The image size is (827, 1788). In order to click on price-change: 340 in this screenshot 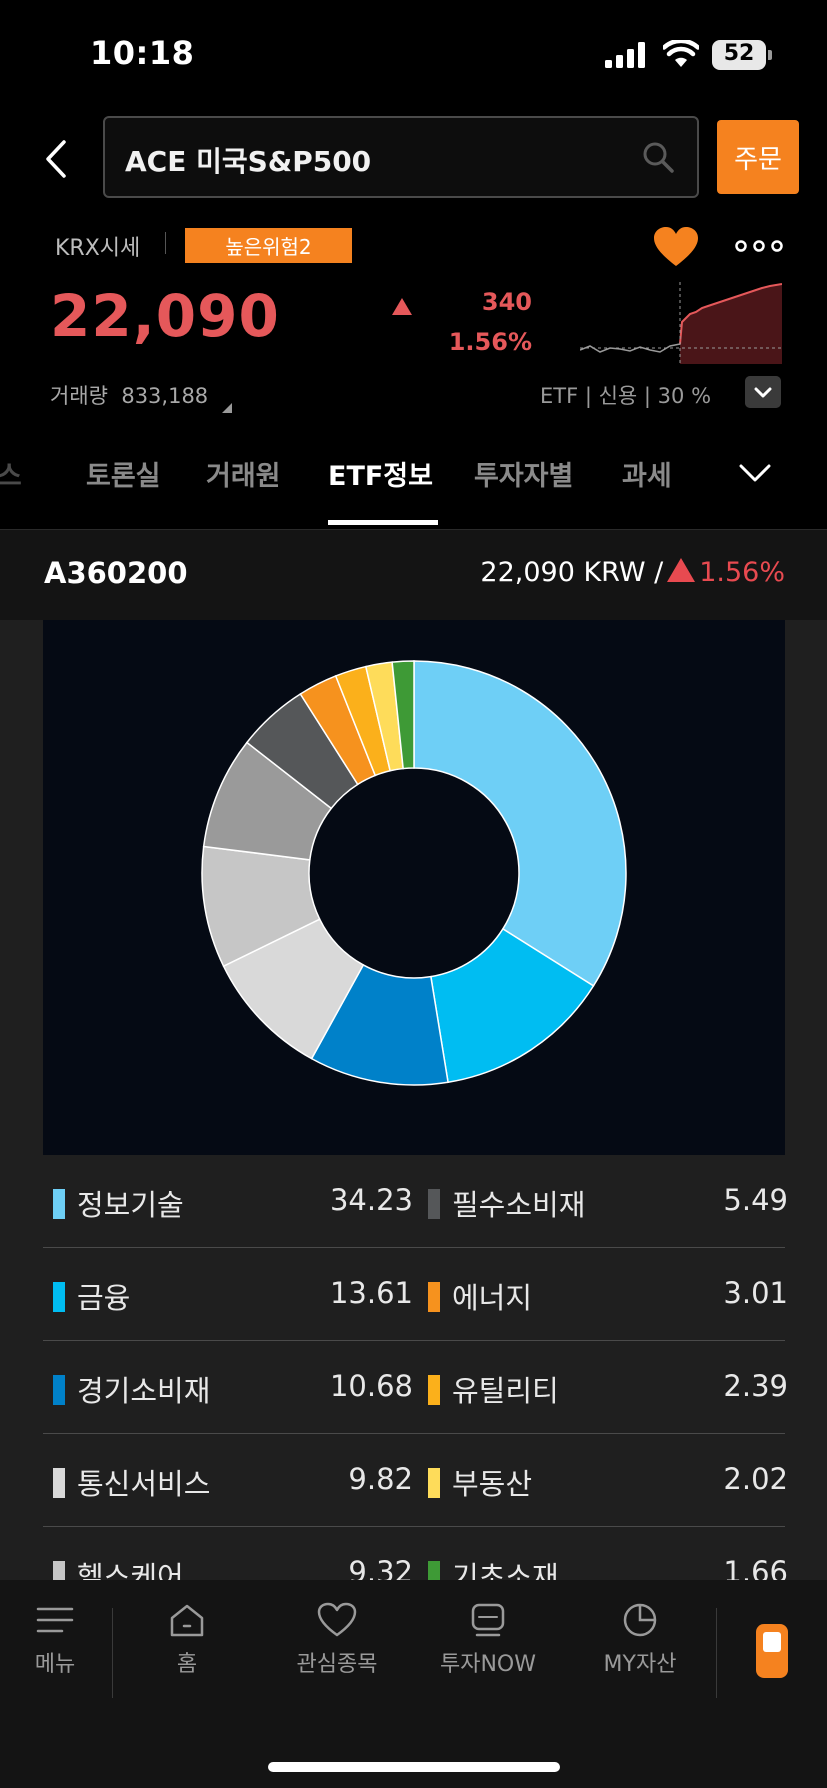, I will do `click(506, 302)`.